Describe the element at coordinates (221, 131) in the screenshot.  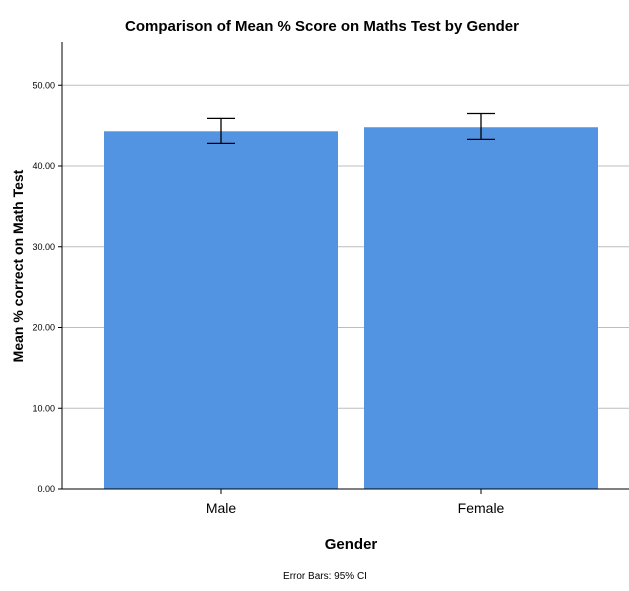
I see `error-bar-male` at that location.